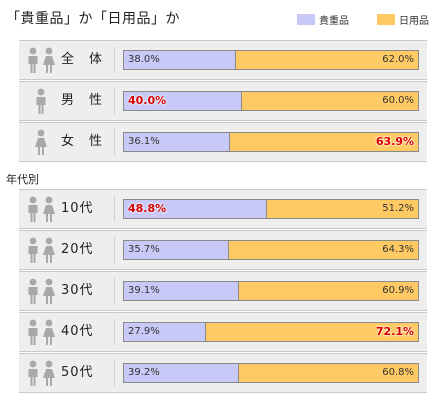 This screenshot has height=415, width=444. I want to click on chart-row: 40代 27.9% 72.1%, so click(223, 332).